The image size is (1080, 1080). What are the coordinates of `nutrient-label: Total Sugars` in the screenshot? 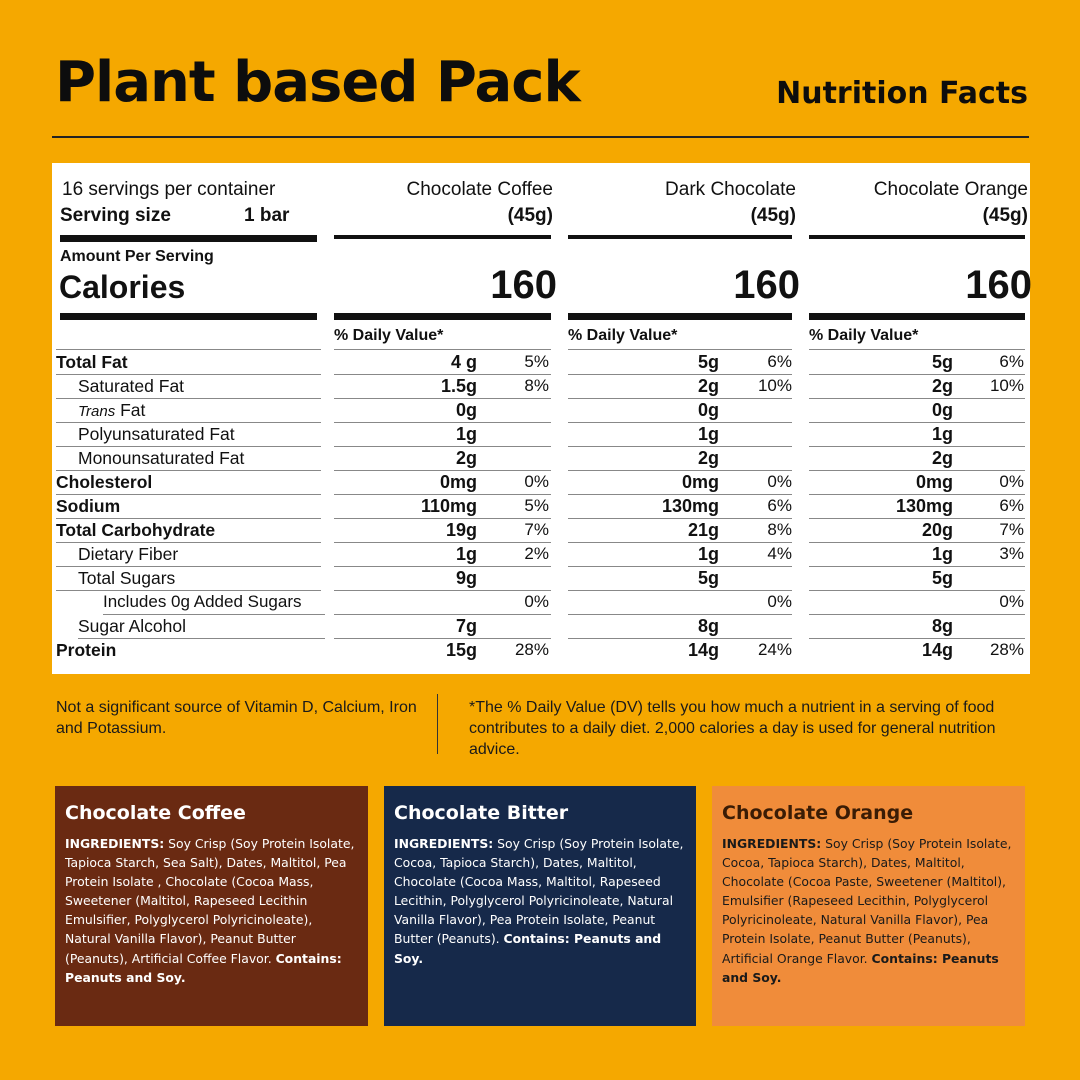 It's located at (127, 578).